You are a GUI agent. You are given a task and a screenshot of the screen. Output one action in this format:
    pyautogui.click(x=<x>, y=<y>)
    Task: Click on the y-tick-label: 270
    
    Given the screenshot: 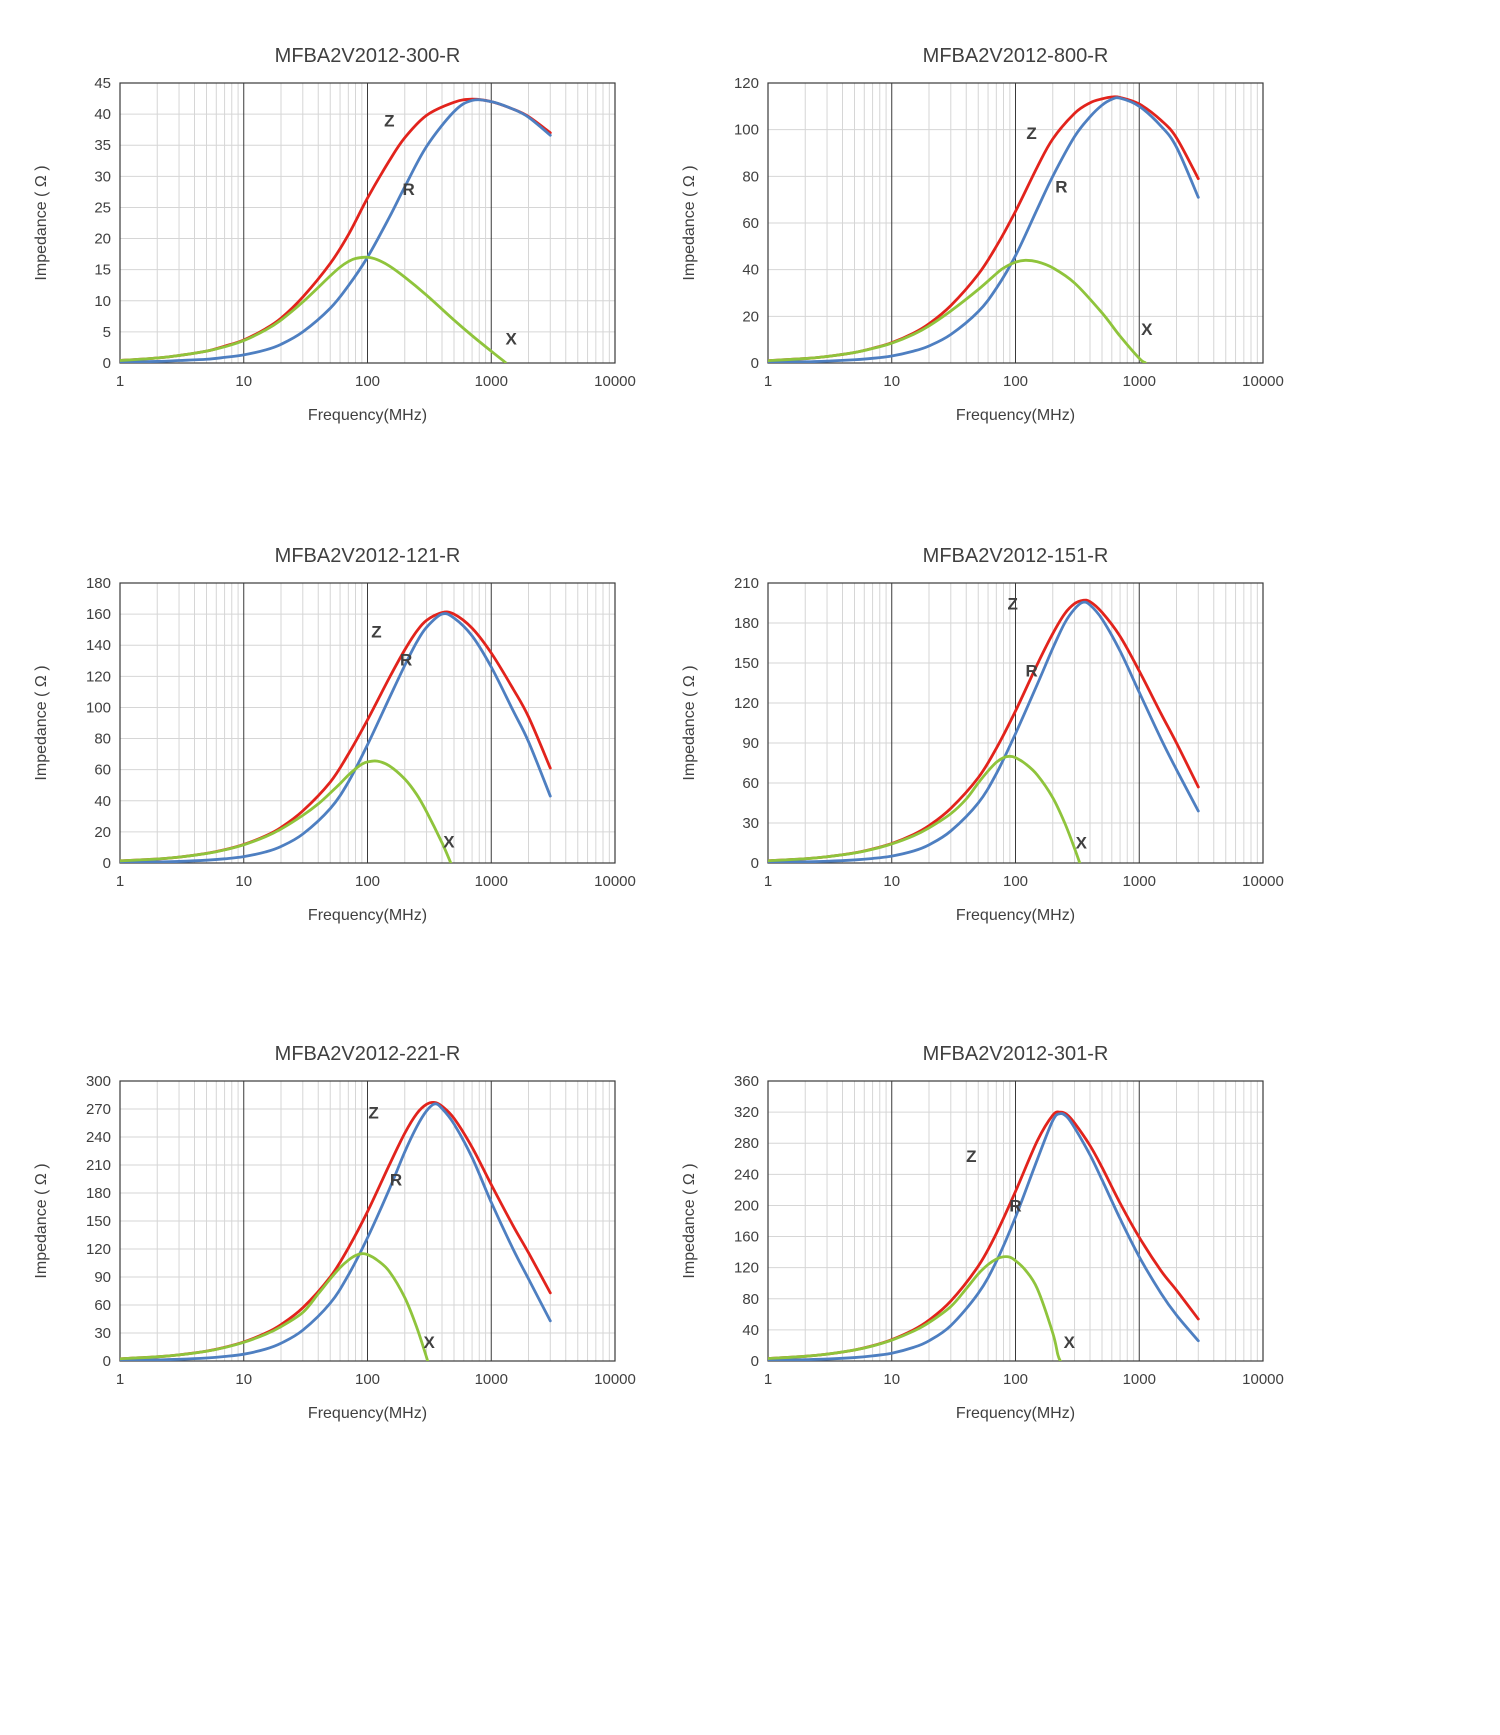 What is the action you would take?
    pyautogui.click(x=98, y=1109)
    